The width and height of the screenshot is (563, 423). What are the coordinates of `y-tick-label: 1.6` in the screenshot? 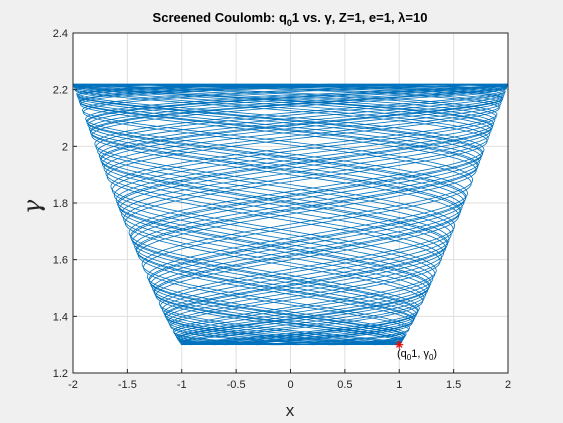 It's located at (60, 261).